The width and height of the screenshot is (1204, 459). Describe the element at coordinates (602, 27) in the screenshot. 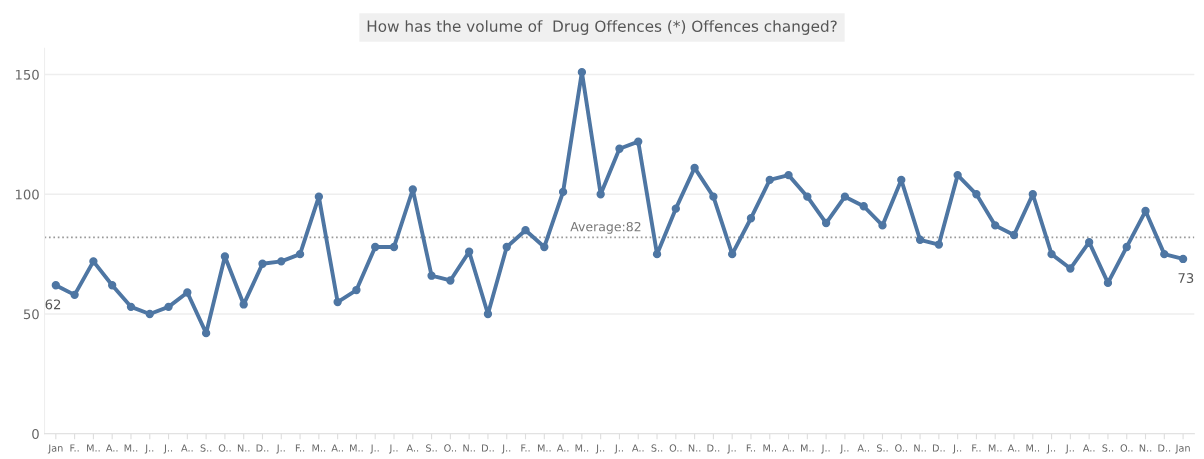

I see `chart-title: How has the volume of Drug Offences (*) Offences changed?` at that location.